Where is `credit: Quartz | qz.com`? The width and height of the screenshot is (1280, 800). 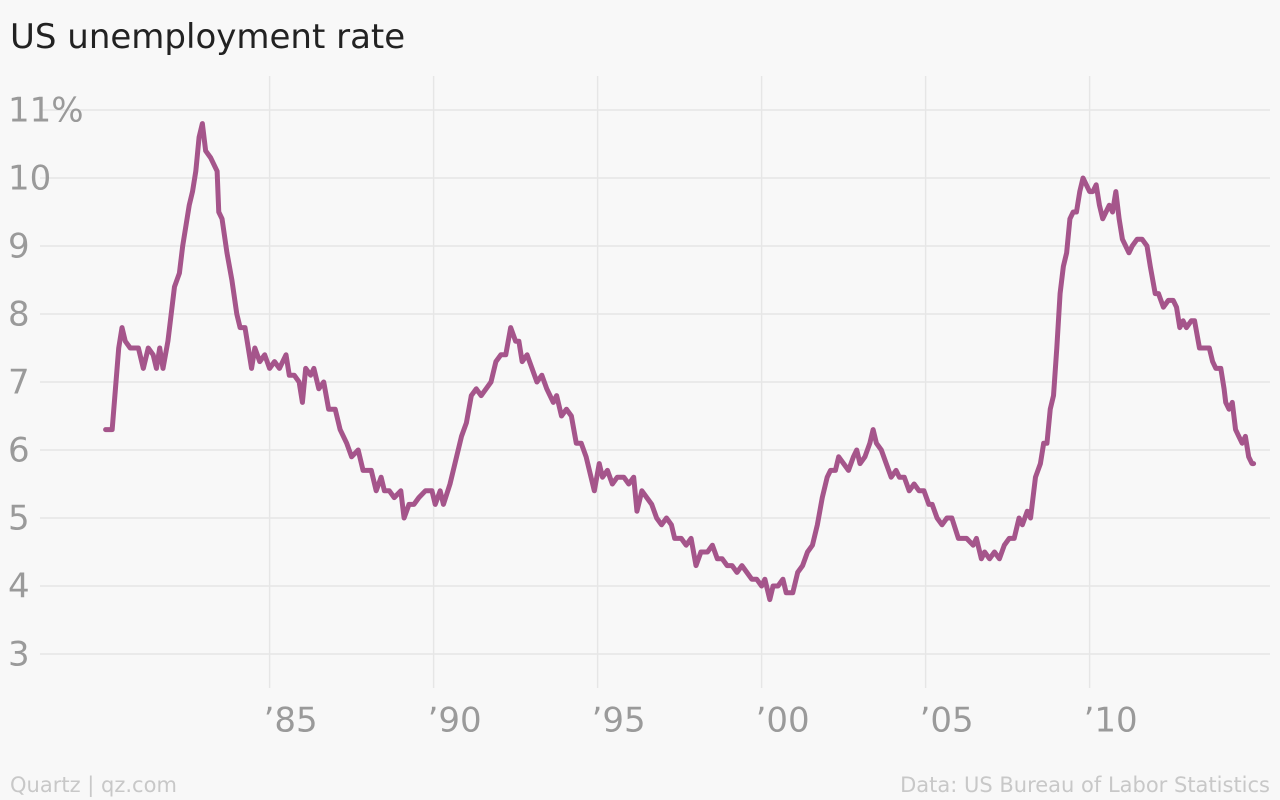
credit: Quartz | qz.com is located at coordinates (93, 785).